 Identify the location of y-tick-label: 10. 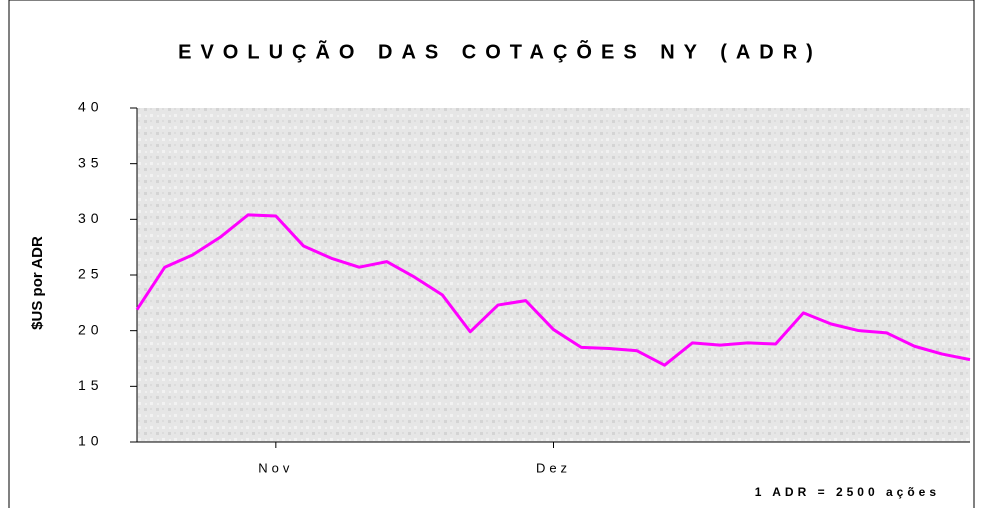
(91, 441).